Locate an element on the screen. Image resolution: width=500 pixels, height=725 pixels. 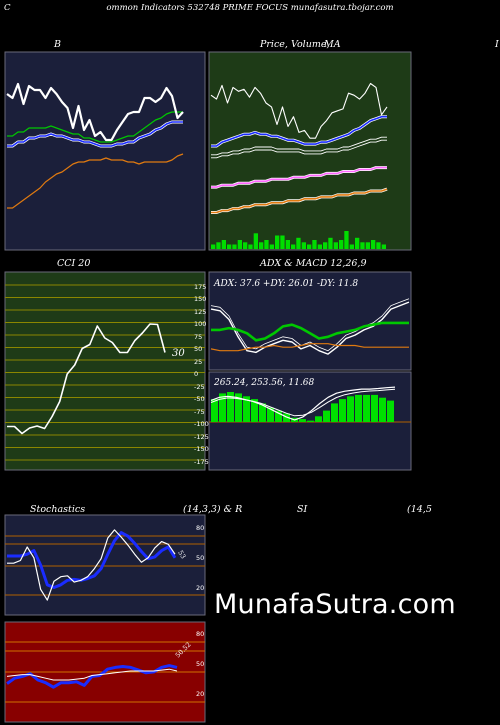
cci-tick-label: -50 is located at coordinates (199, 399).